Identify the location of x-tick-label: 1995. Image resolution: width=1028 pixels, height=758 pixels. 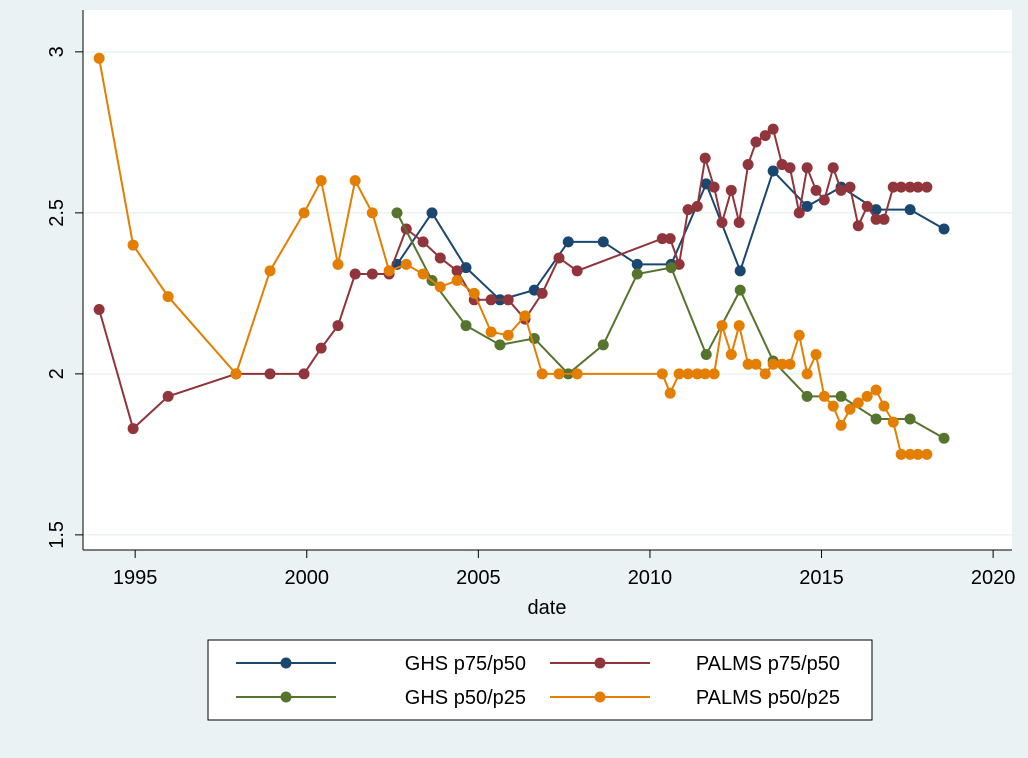
(135, 578).